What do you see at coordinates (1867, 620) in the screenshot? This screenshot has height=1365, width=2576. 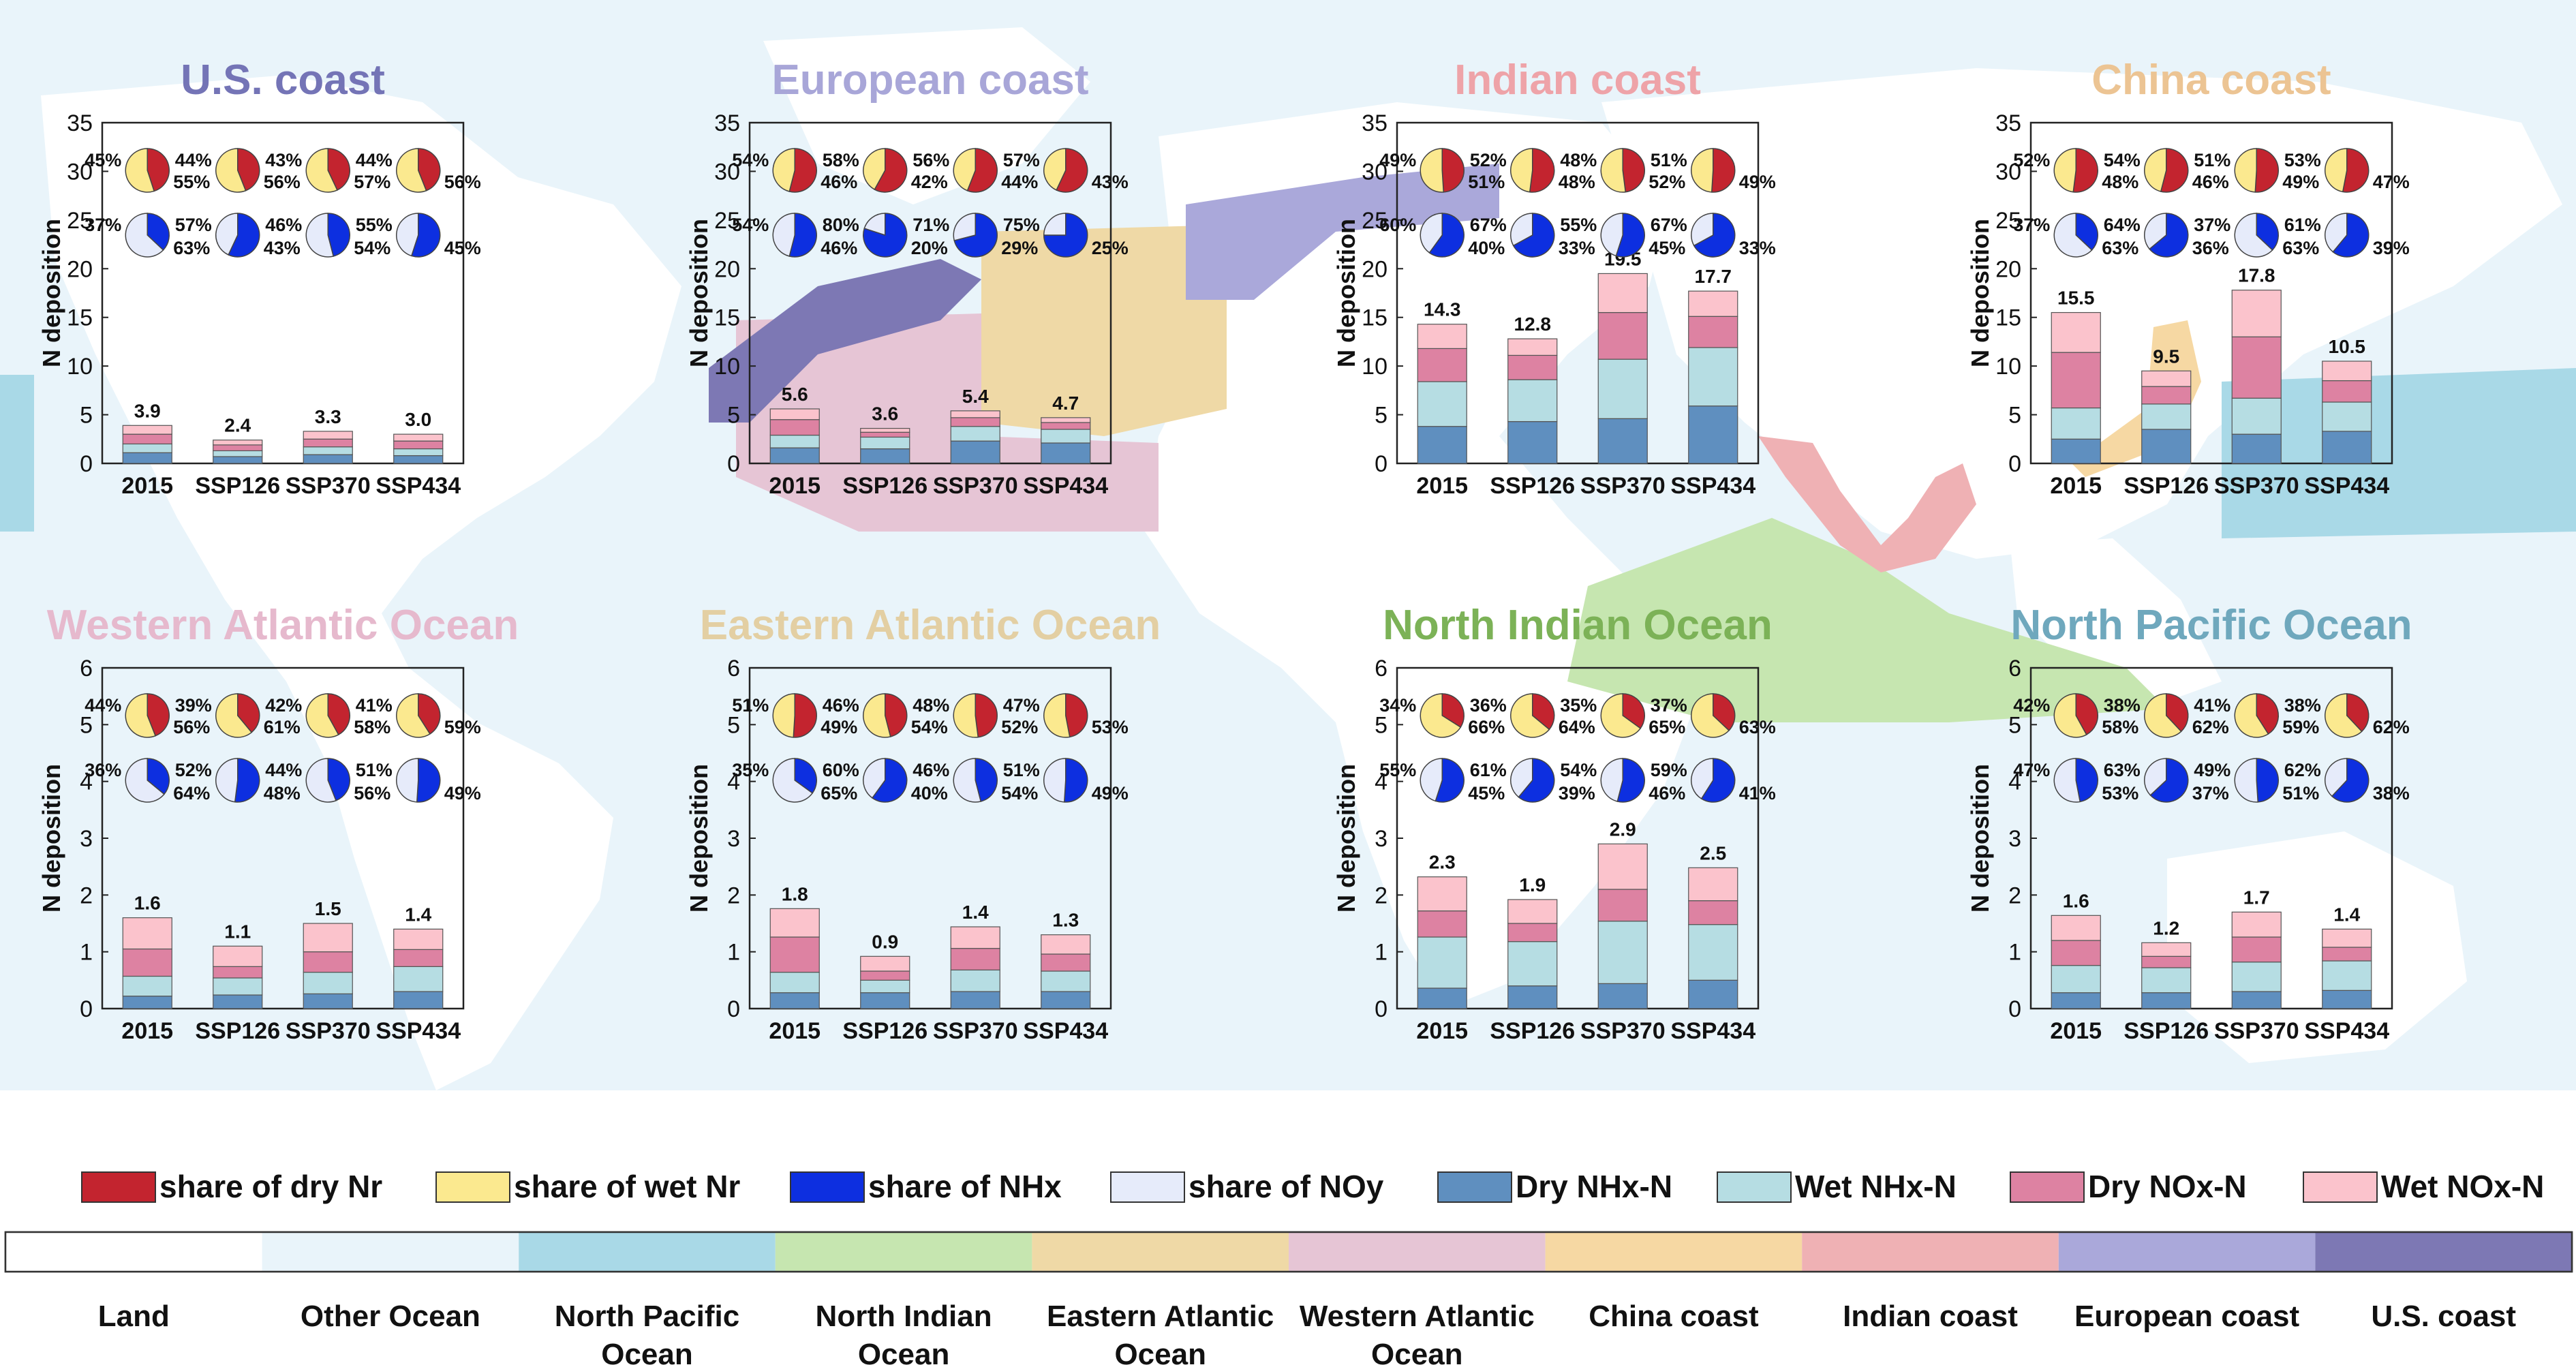 I see `region-north-indian` at bounding box center [1867, 620].